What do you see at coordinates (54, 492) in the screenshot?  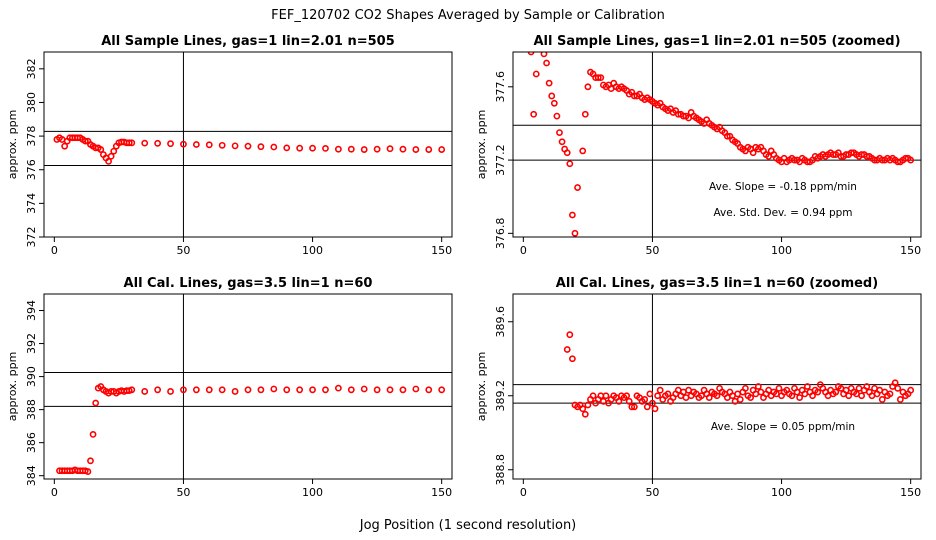 I see `x-tick-label: 0` at bounding box center [54, 492].